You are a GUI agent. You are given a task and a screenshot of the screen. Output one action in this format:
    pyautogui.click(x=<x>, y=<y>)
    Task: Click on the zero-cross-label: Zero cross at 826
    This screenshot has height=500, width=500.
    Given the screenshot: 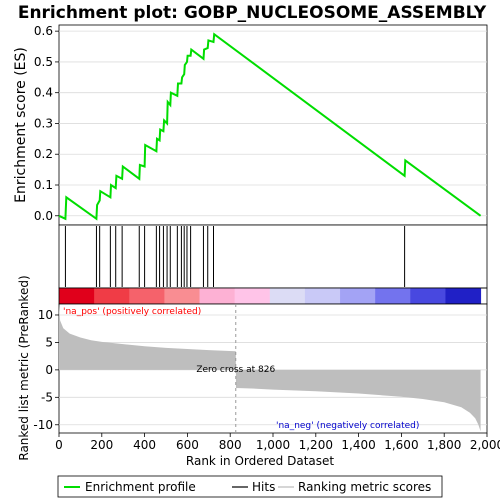 What is the action you would take?
    pyautogui.click(x=235, y=370)
    